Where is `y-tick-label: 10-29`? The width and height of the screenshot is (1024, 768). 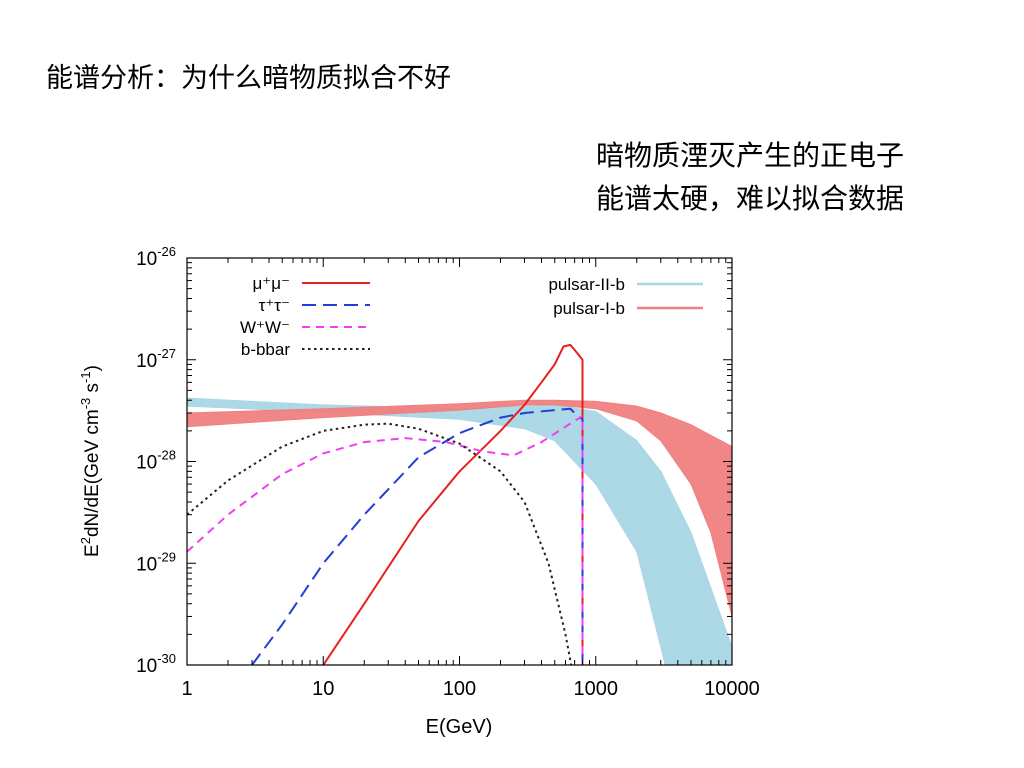
y-tick-label: 10-29 is located at coordinates (156, 562).